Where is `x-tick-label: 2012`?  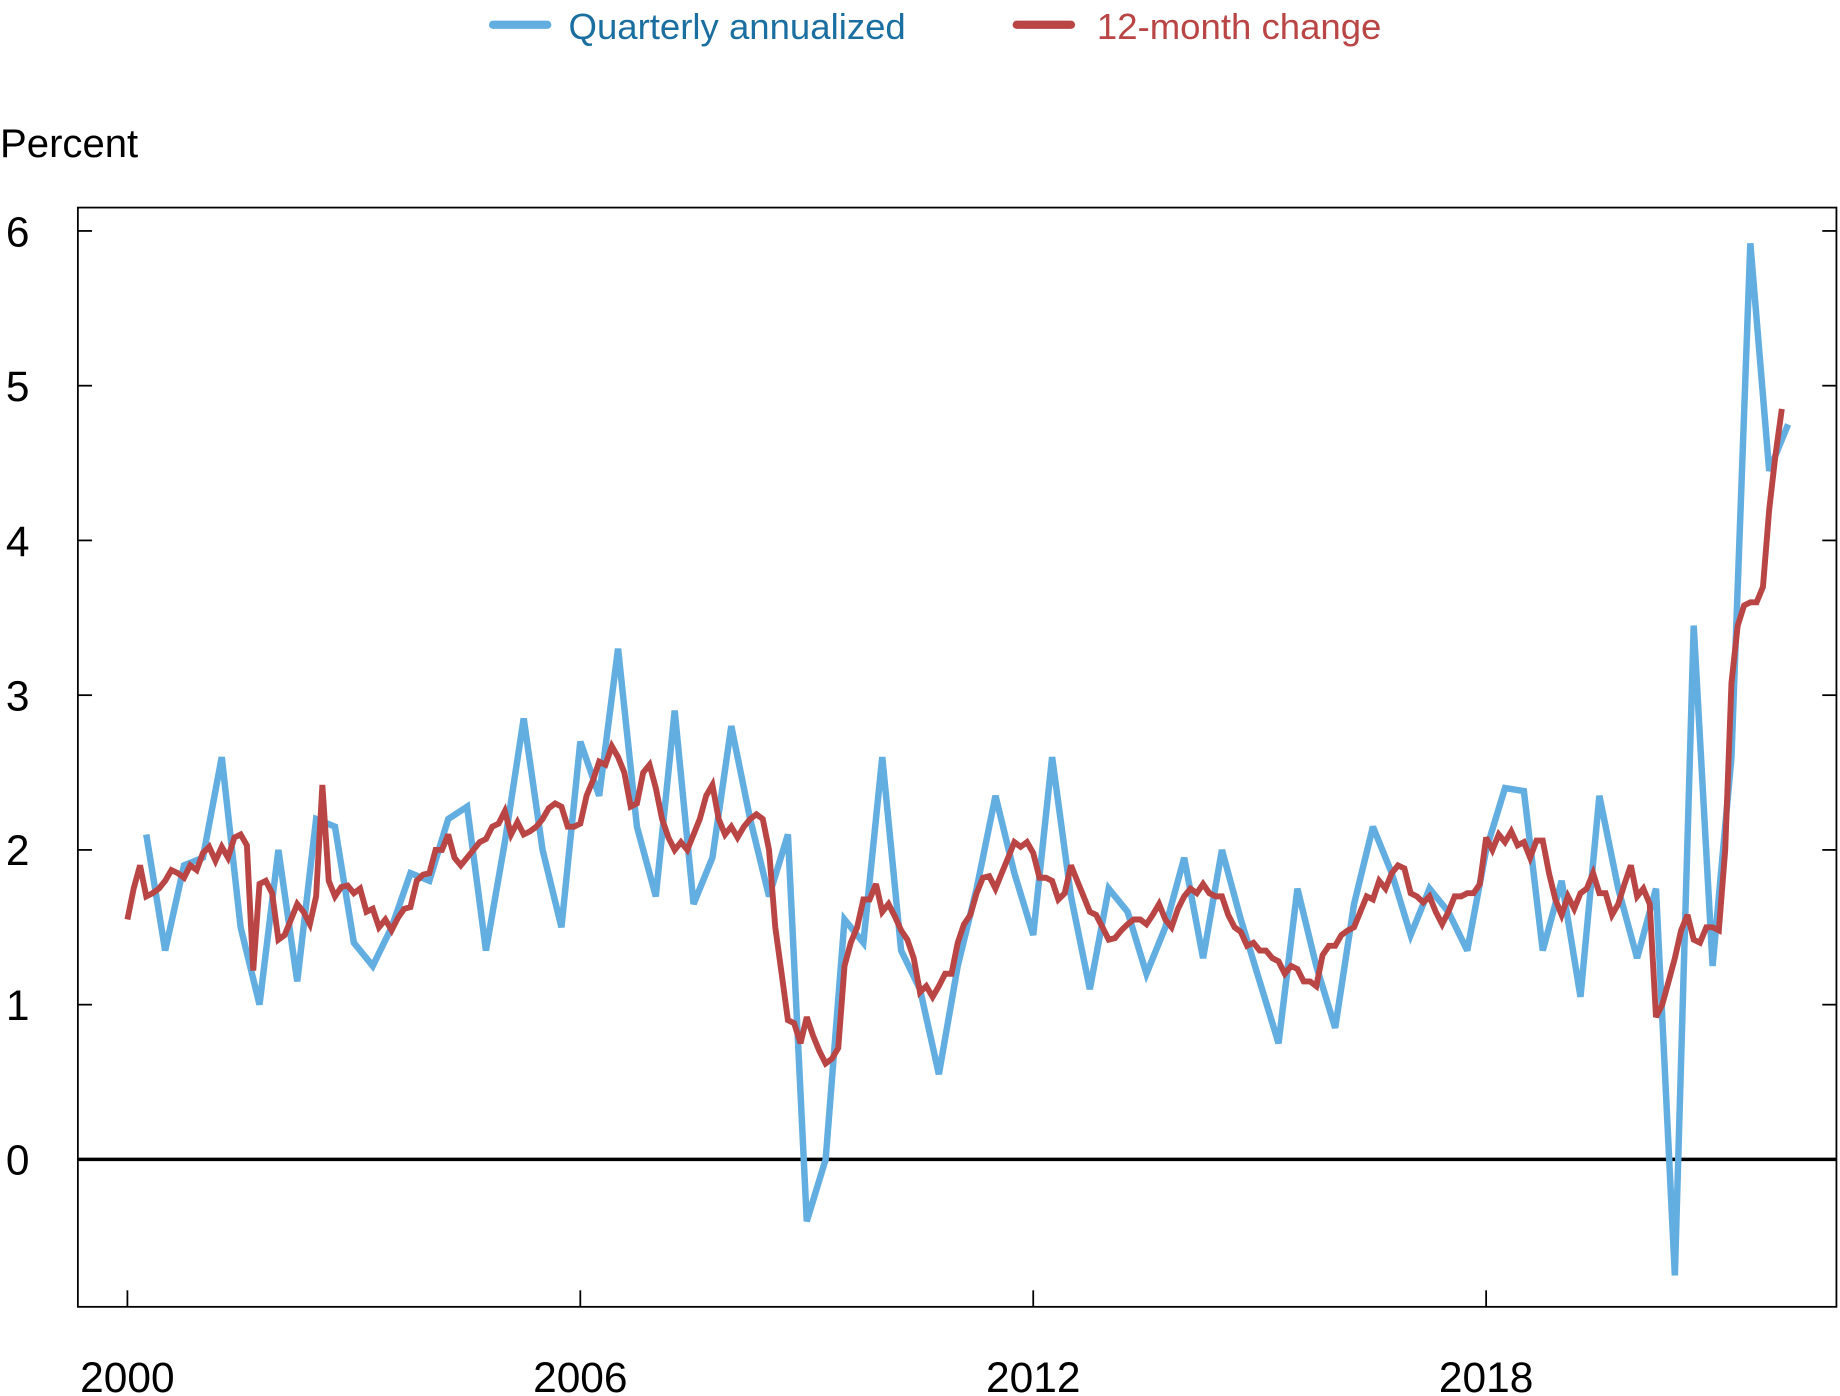
x-tick-label: 2012 is located at coordinates (1033, 1375).